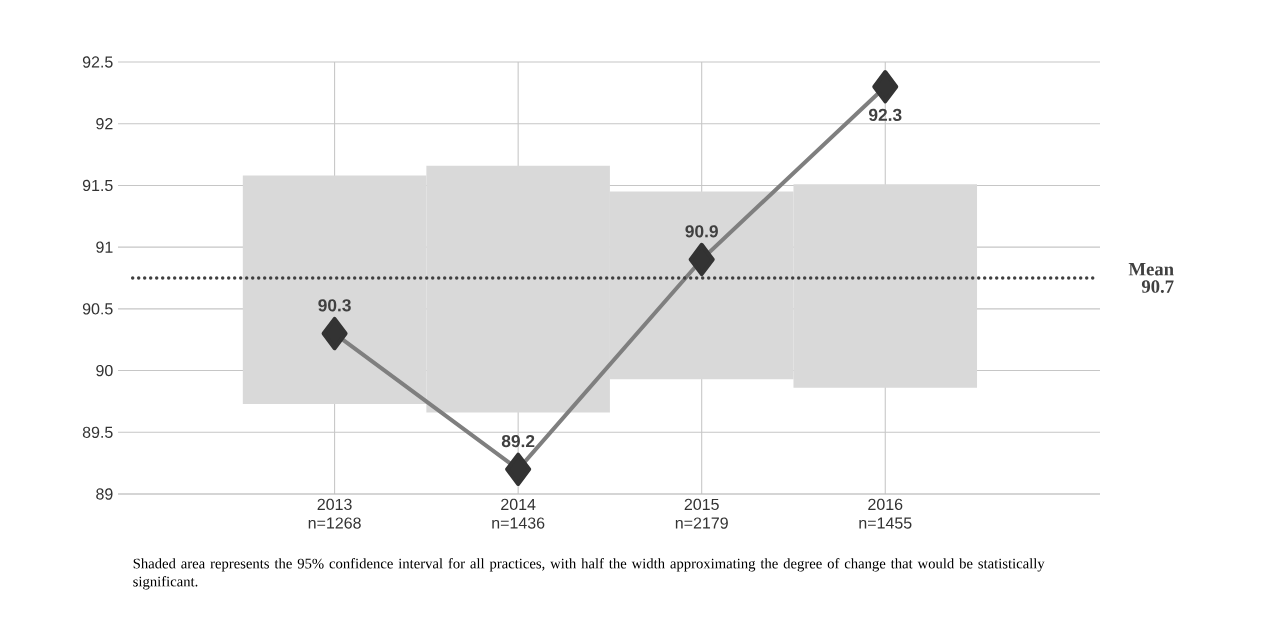  What do you see at coordinates (97, 432) in the screenshot?
I see `y-tick-label: 89.5` at bounding box center [97, 432].